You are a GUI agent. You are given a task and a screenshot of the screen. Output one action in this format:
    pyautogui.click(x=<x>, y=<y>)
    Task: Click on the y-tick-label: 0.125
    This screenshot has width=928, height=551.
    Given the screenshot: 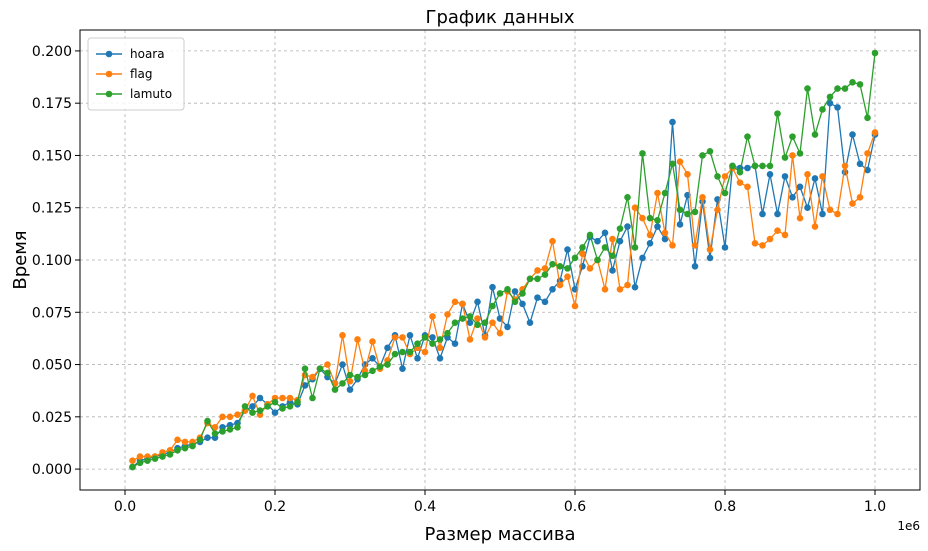 What is the action you would take?
    pyautogui.click(x=52, y=209)
    